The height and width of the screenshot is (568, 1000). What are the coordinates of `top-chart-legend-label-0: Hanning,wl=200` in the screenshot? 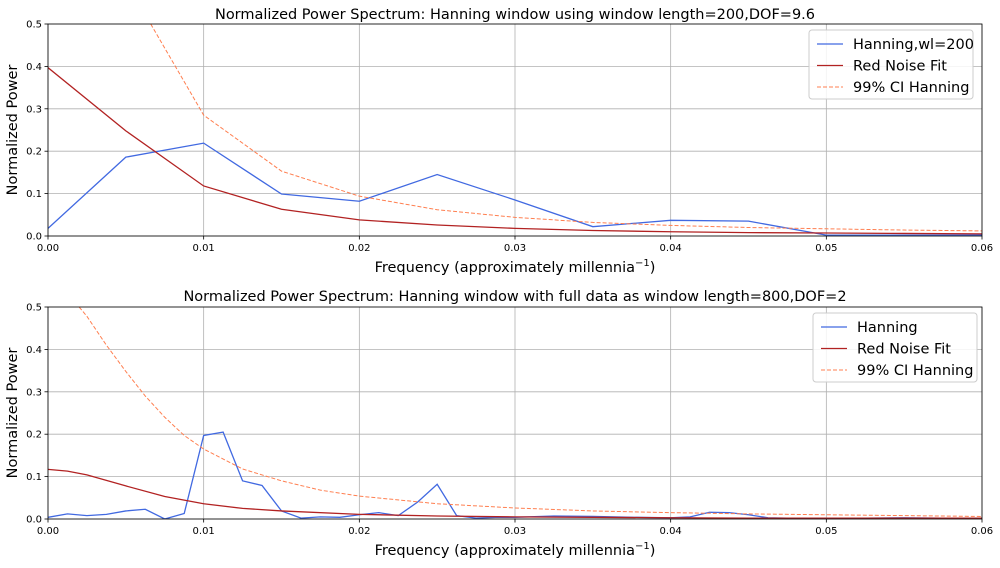 It's located at (913, 45).